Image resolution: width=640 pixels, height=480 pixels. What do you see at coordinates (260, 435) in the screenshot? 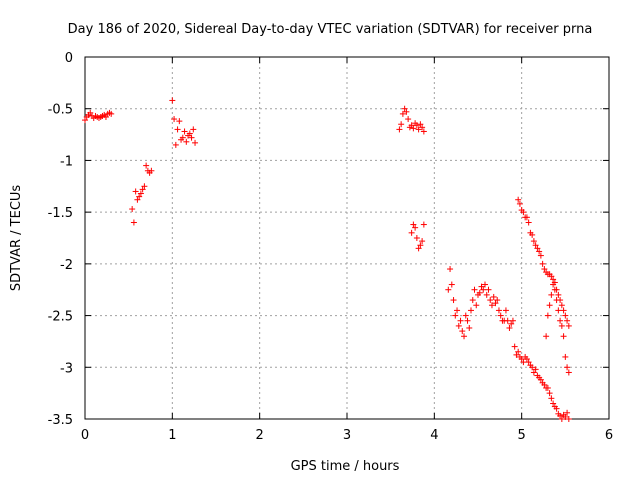
I see `x-tick-label: 2` at bounding box center [260, 435].